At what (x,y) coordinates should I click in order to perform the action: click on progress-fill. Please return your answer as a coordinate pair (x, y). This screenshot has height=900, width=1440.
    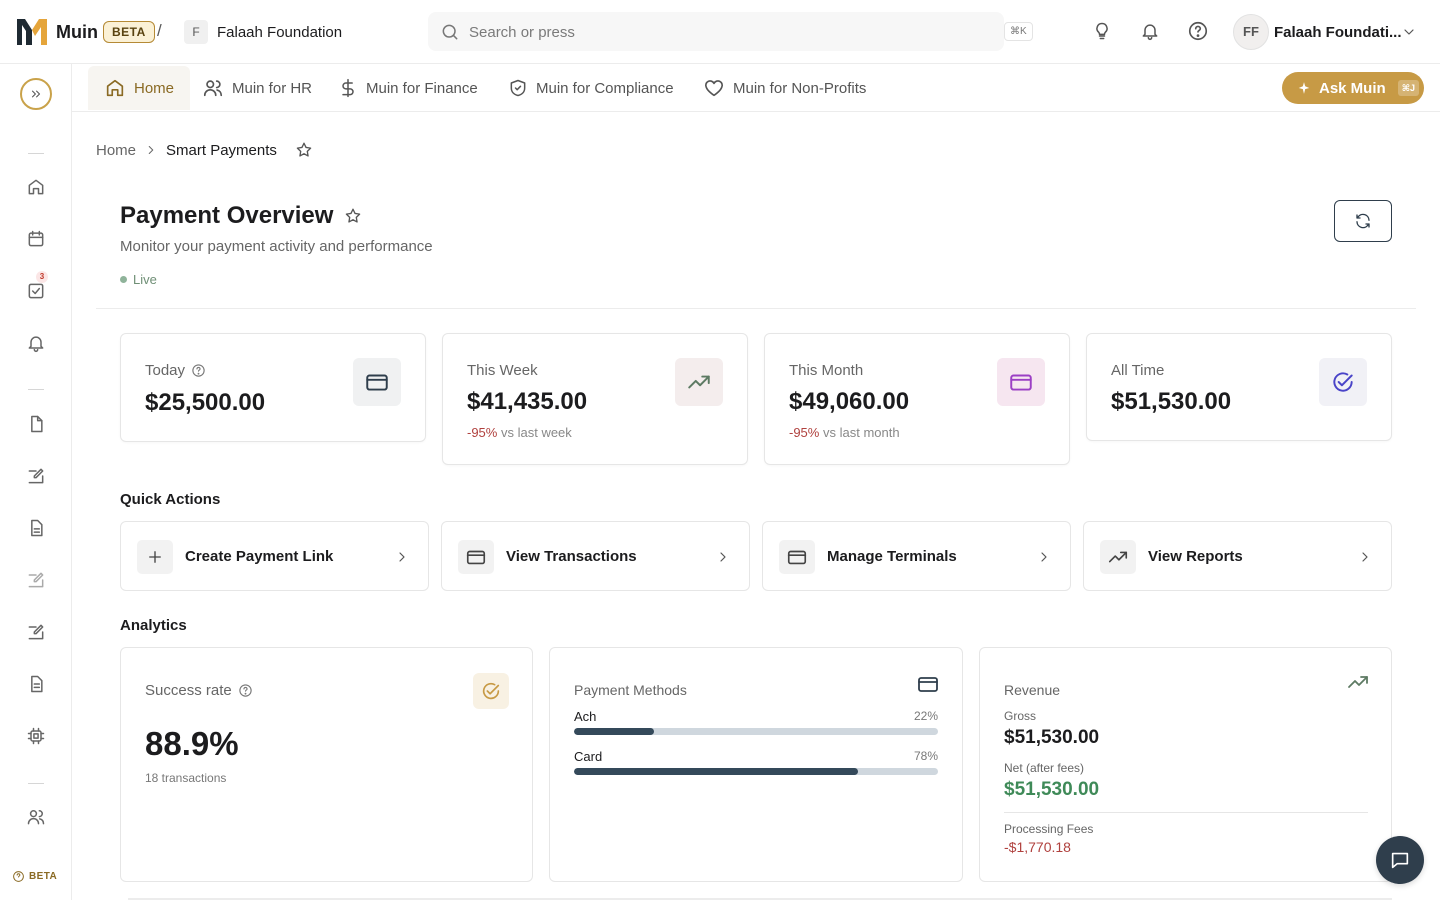
    Looking at the image, I should click on (716, 771).